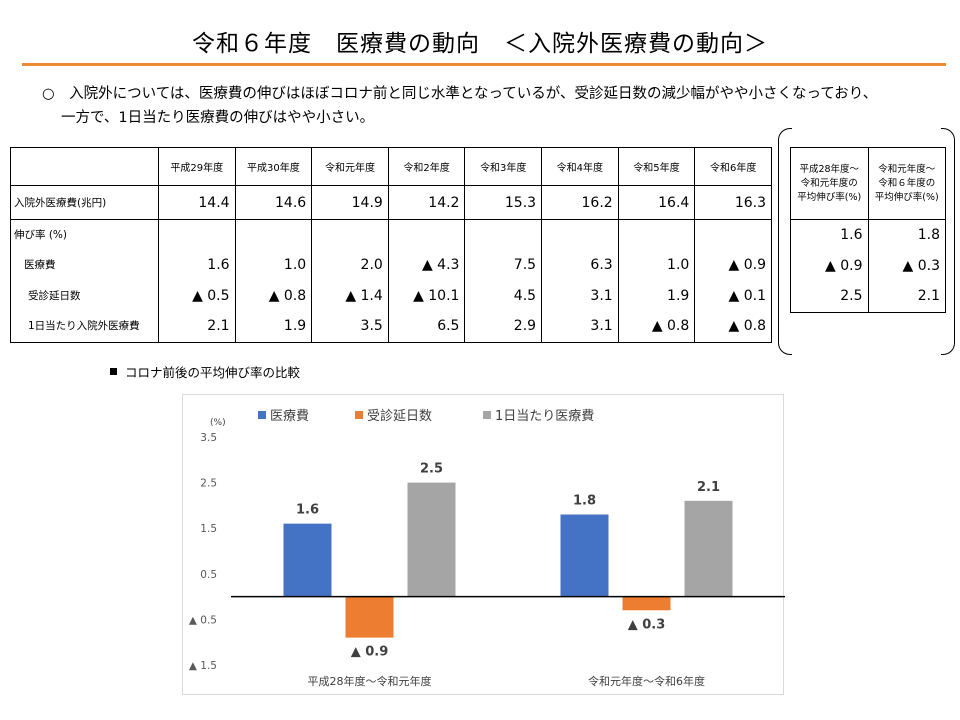 The width and height of the screenshot is (960, 720). I want to click on growth-column: 6.3 3.1 3.1, so click(580, 281).